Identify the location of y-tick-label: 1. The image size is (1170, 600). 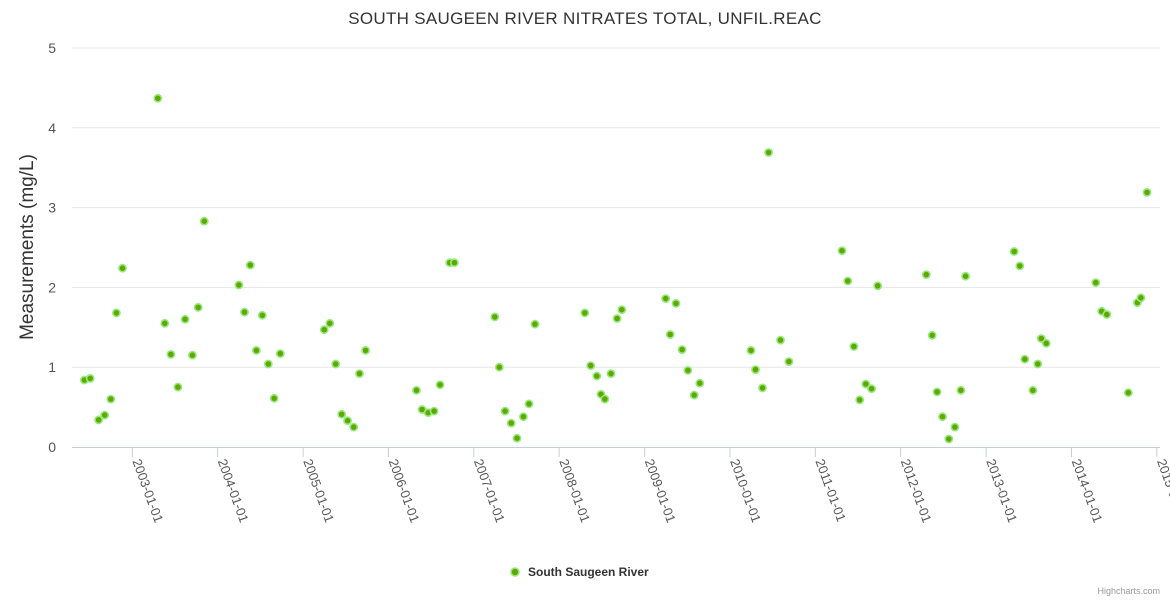
(52, 367).